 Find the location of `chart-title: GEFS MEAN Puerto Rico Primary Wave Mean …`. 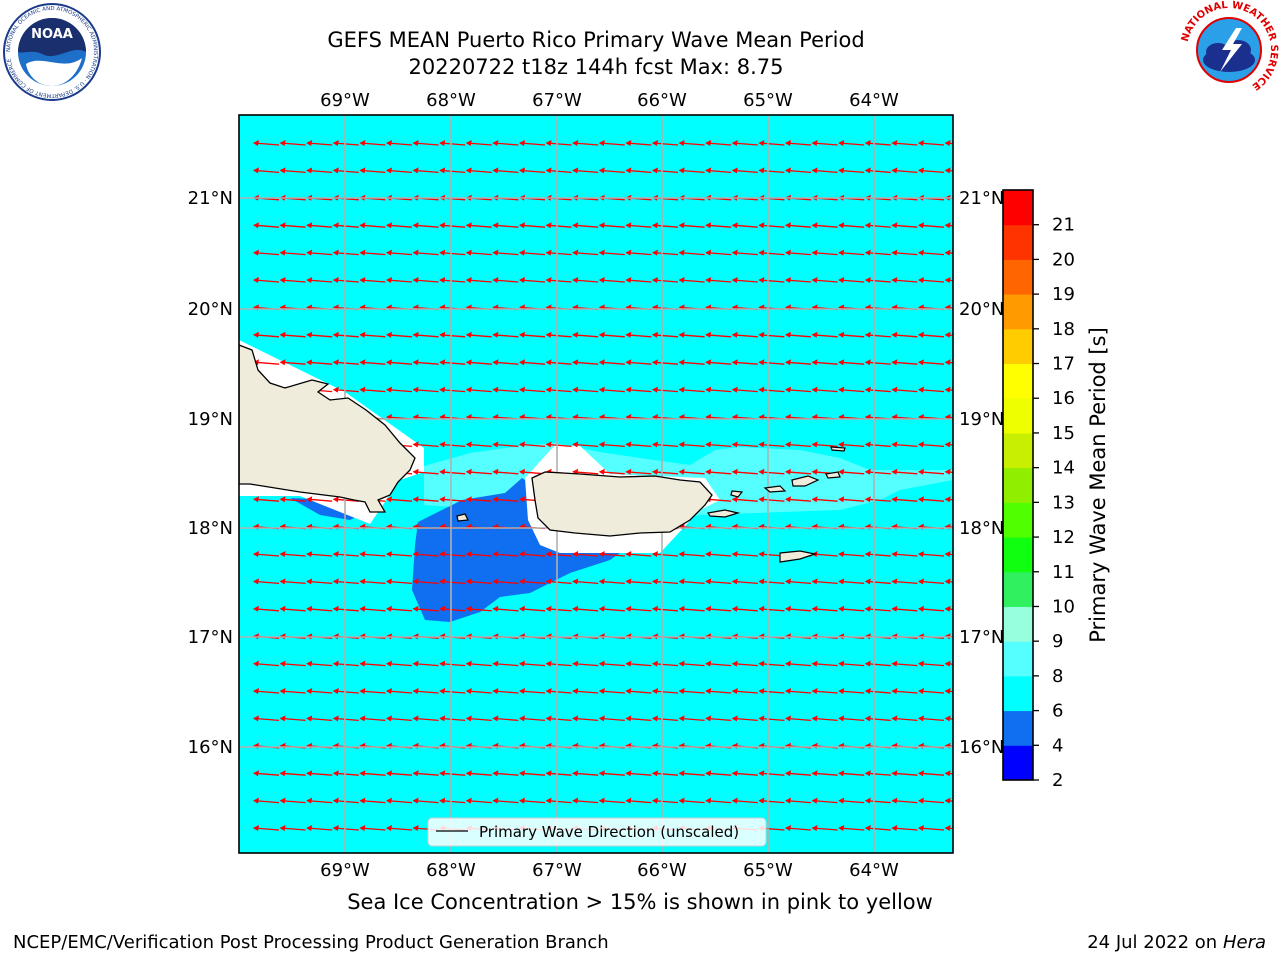

chart-title: GEFS MEAN Puerto Rico Primary Wave Mean … is located at coordinates (596, 40).